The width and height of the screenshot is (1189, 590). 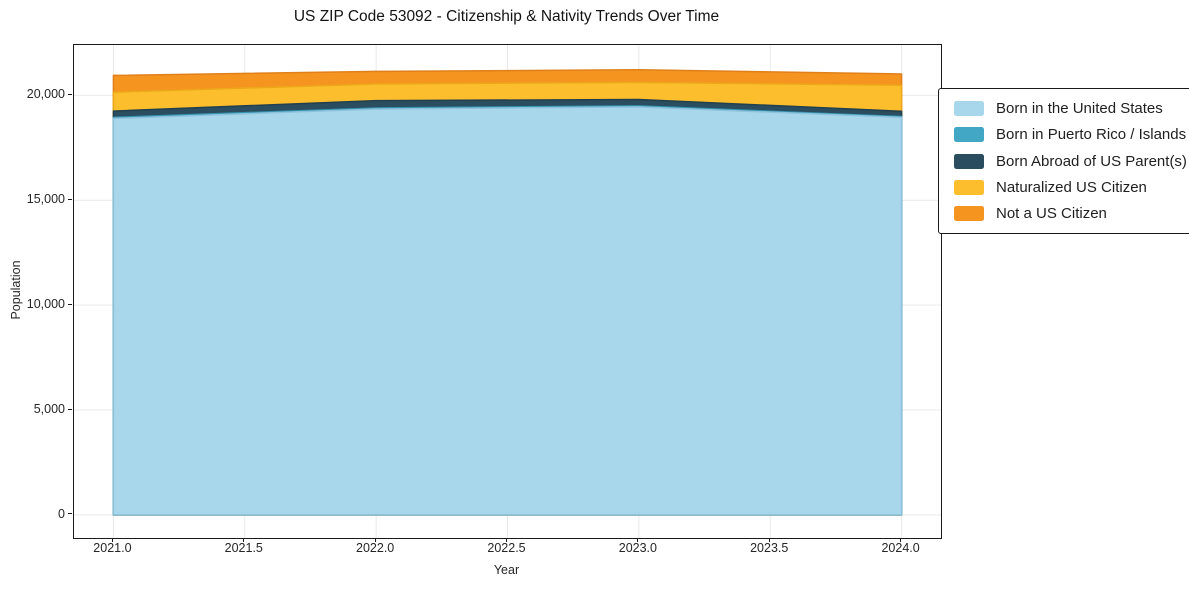 I want to click on x-axis-label: Year, so click(x=506, y=570).